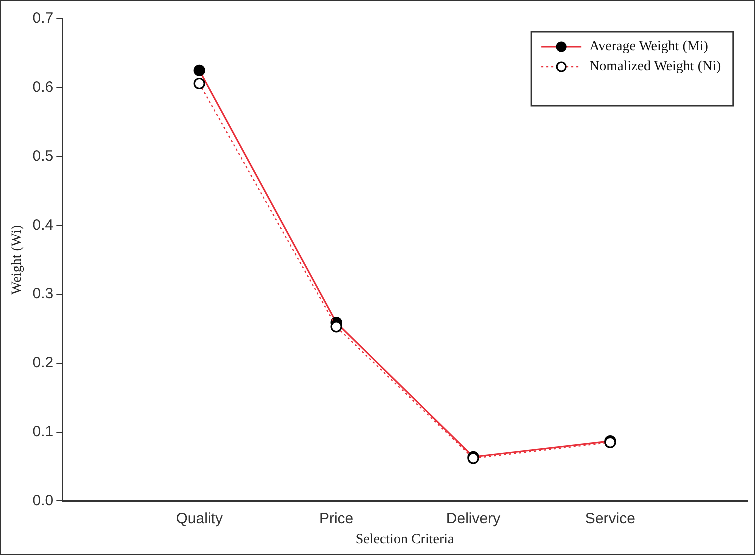 Image resolution: width=755 pixels, height=555 pixels. What do you see at coordinates (610, 519) in the screenshot?
I see `x-tick-label: Service` at bounding box center [610, 519].